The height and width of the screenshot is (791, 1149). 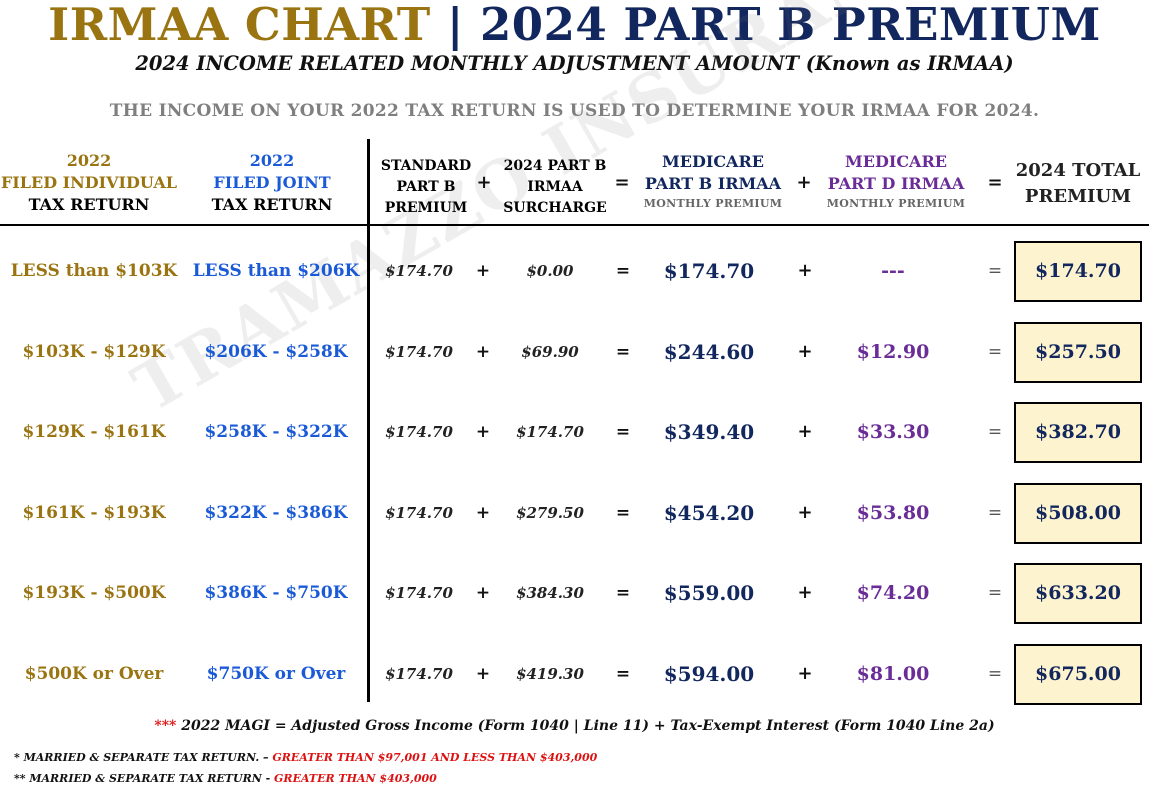 What do you see at coordinates (709, 352) in the screenshot?
I see `cell-part-b: $244.60` at bounding box center [709, 352].